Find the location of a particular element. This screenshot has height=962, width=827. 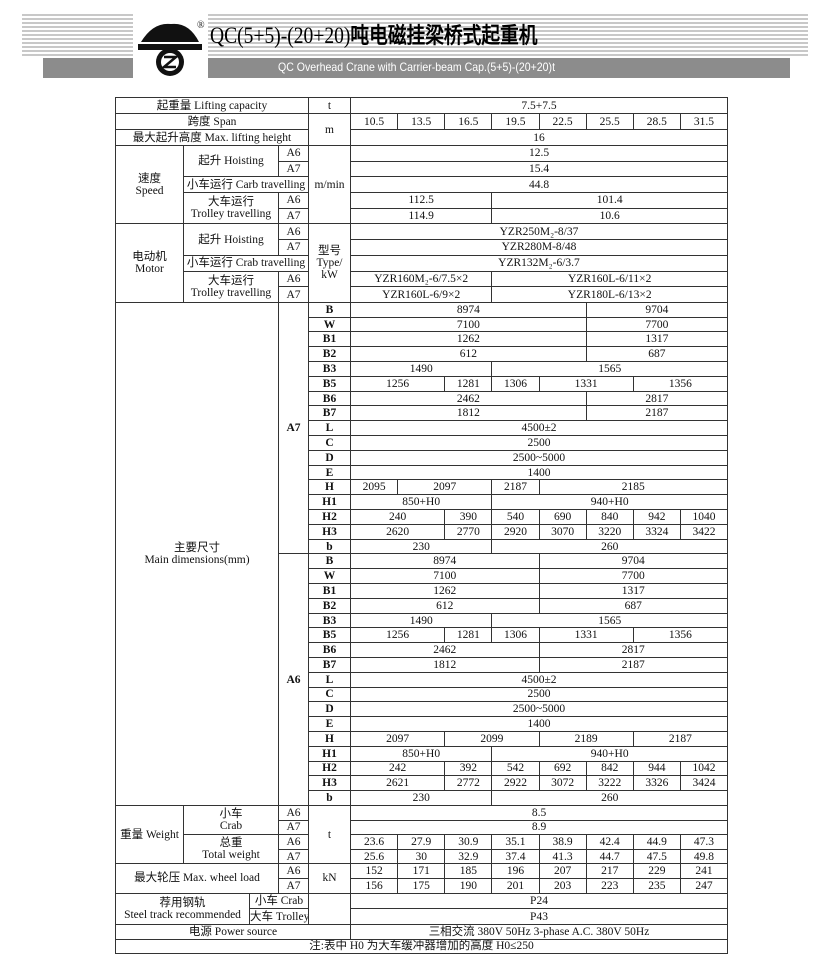

speed-crab: 小车运行 Carb travelling 44.8 is located at coordinates (422, 185).